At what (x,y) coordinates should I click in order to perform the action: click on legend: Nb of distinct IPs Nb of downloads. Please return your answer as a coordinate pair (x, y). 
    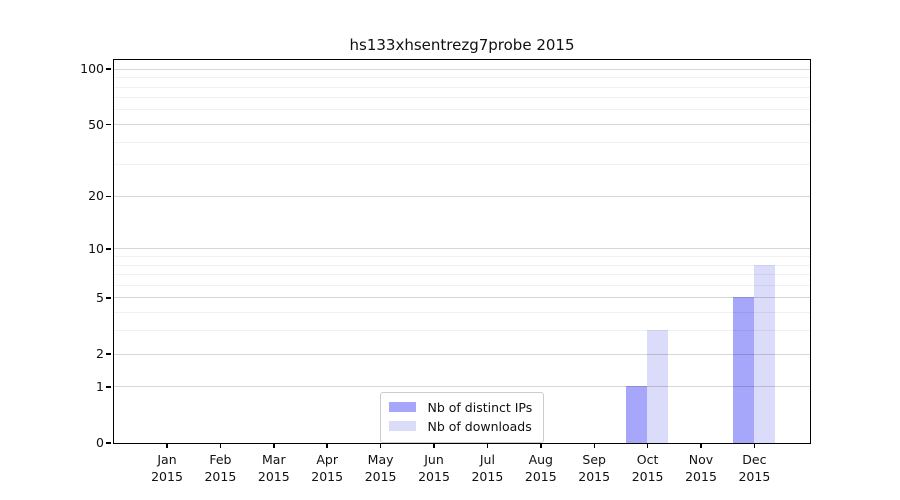
    Looking at the image, I should click on (461, 417).